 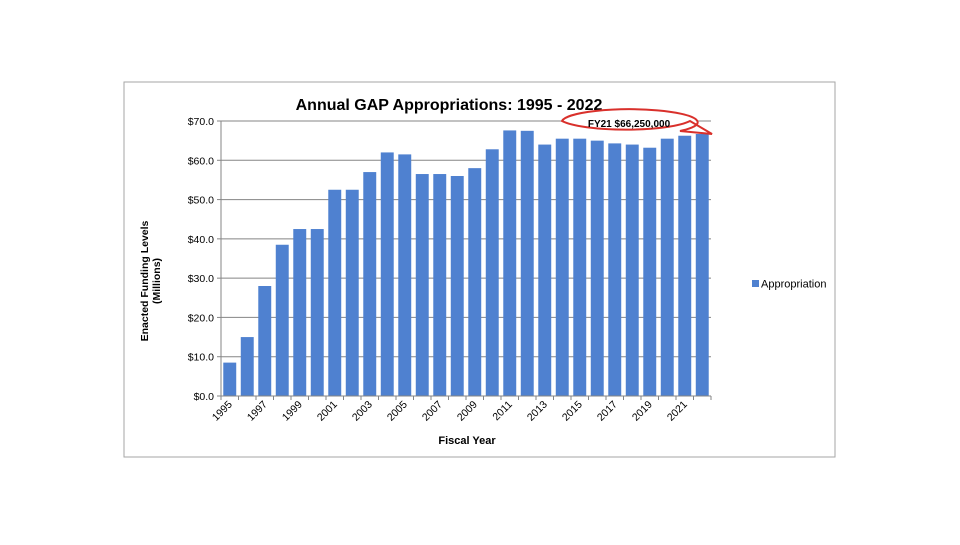 I want to click on y-tick-label: $20.0, so click(x=201, y=318).